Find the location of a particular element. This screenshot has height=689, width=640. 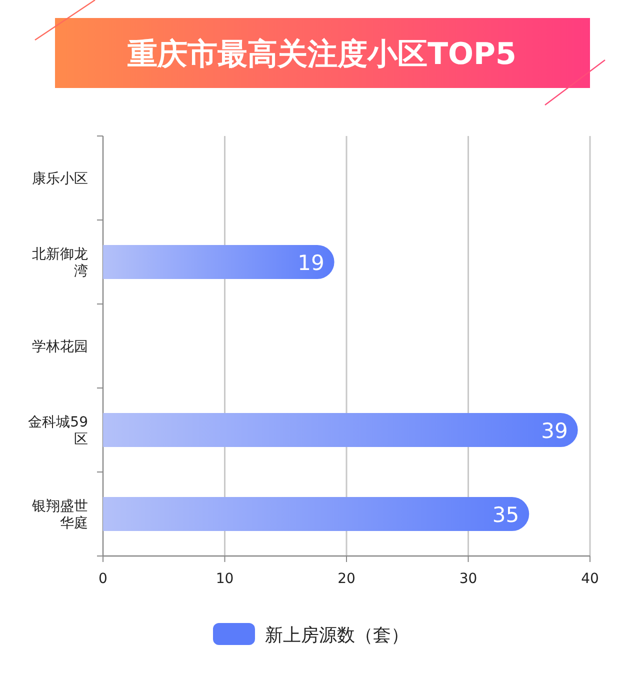

data-label: 19 is located at coordinates (311, 263).